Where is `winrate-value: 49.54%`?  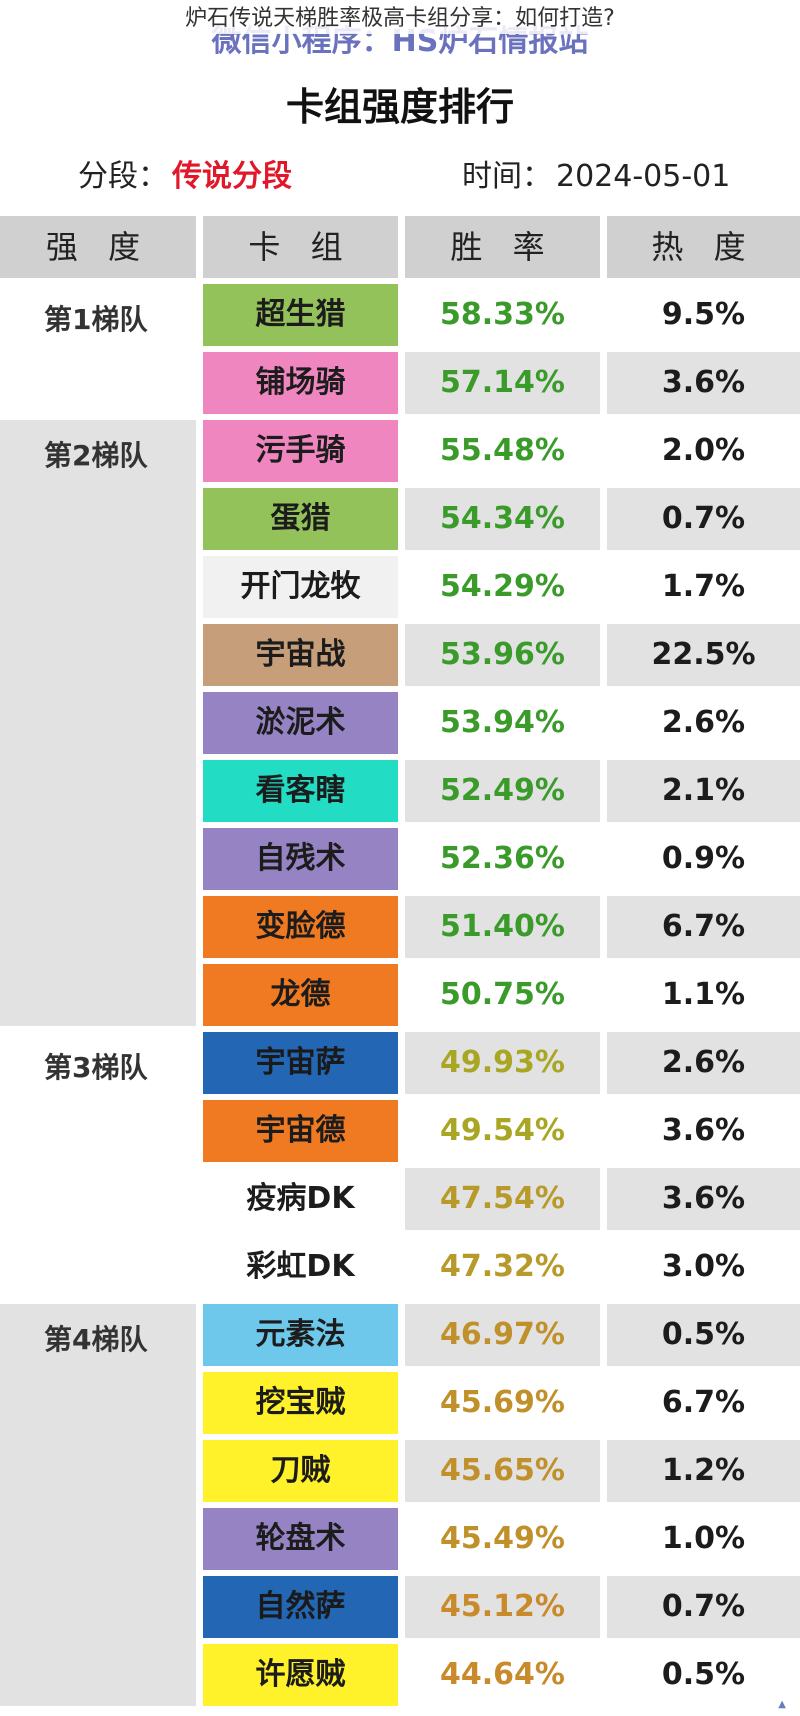
winrate-value: 49.54% is located at coordinates (502, 1131).